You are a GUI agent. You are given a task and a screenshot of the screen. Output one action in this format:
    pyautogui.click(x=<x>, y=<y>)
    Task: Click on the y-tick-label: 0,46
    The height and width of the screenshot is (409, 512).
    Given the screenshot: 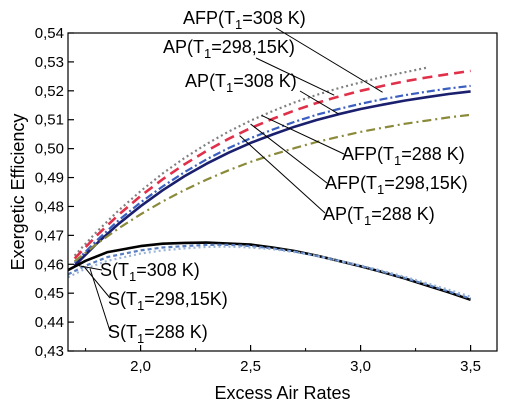 What is the action you would take?
    pyautogui.click(x=49, y=264)
    